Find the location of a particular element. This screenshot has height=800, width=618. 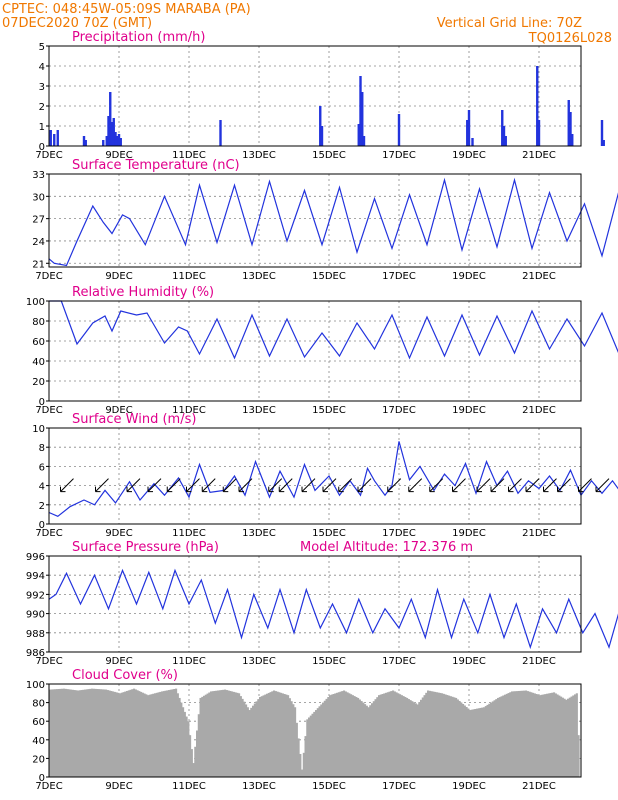

temperature-xtick-label: 15DEC is located at coordinates (329, 276).